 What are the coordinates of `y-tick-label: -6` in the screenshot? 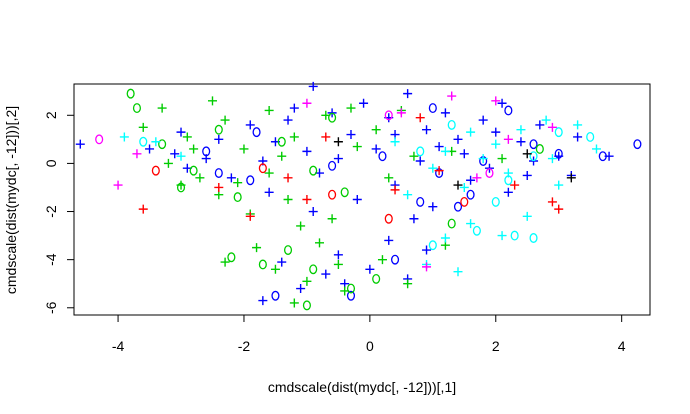 It's located at (51, 307).